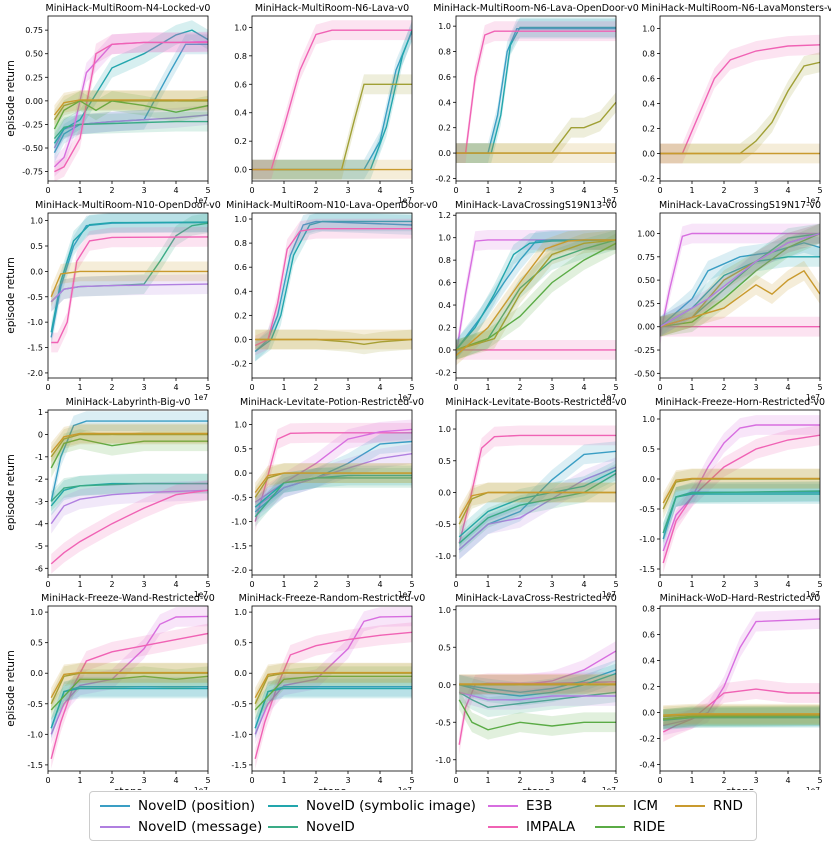  Describe the element at coordinates (646, 806) in the screenshot. I see `legend-label: ICM` at that location.